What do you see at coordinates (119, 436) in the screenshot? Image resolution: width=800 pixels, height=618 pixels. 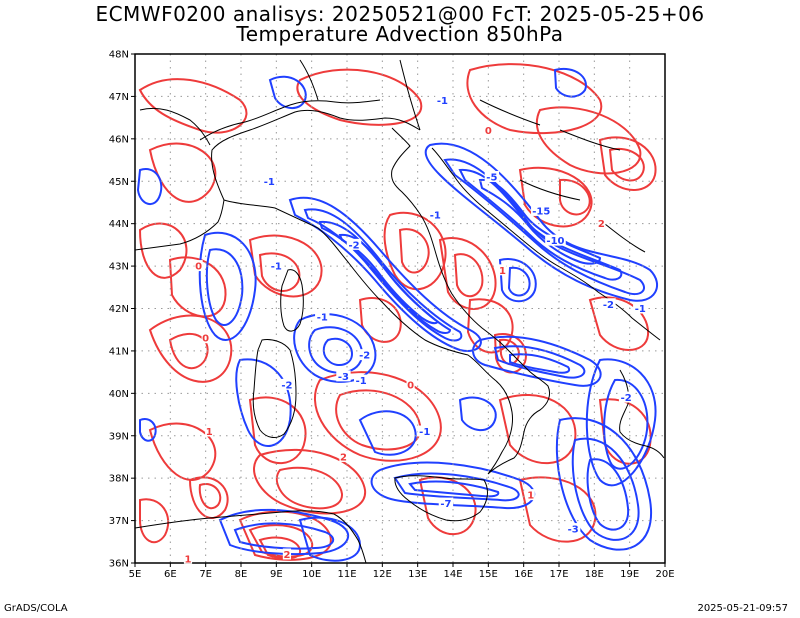 I see `lat-label: 39N` at bounding box center [119, 436].